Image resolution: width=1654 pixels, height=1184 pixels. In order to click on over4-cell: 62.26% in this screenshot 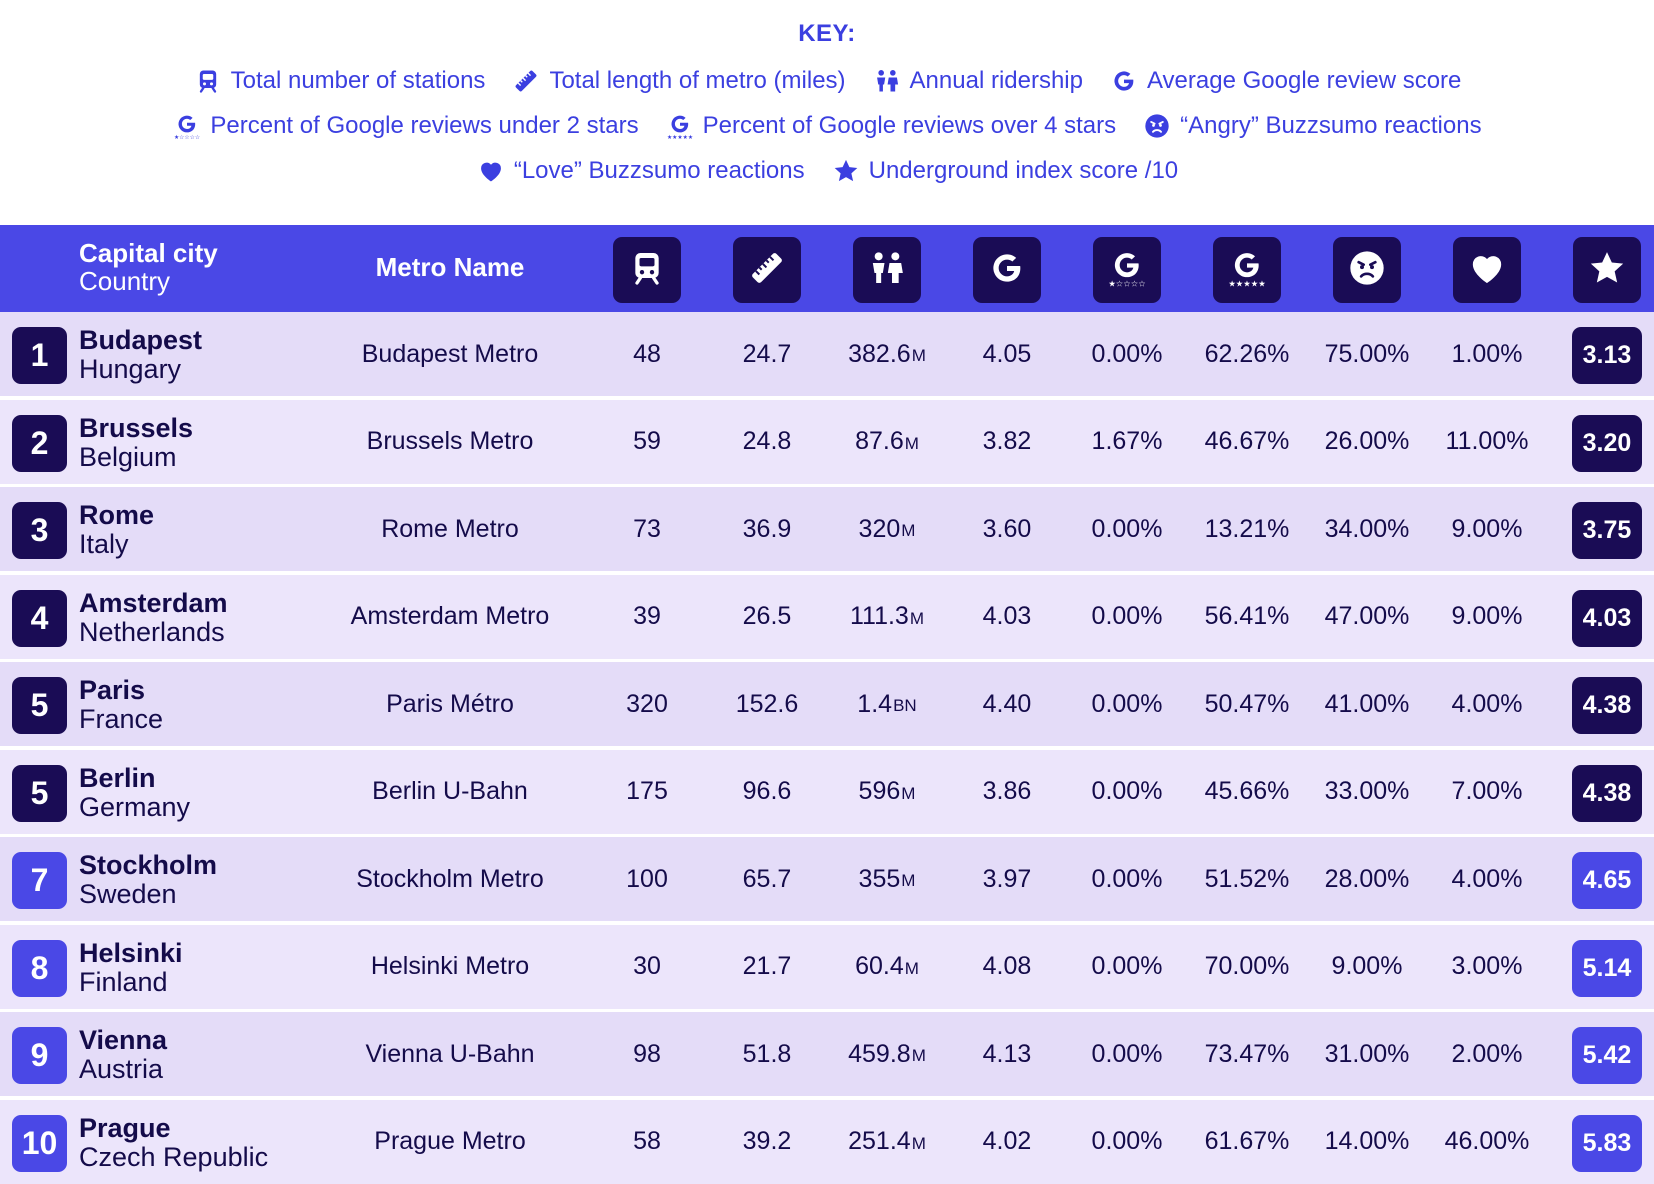, I will do `click(1247, 354)`.